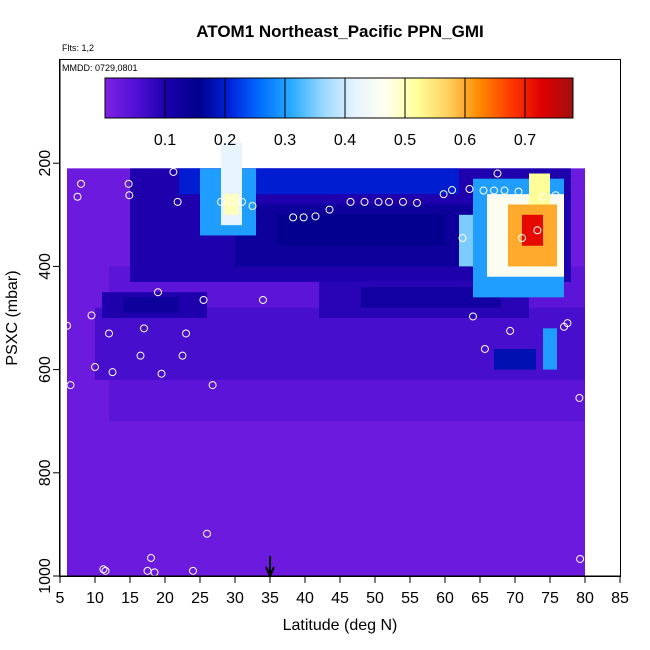 The image size is (650, 650). Describe the element at coordinates (235, 598) in the screenshot. I see `x-tick-label-5: 30` at that location.